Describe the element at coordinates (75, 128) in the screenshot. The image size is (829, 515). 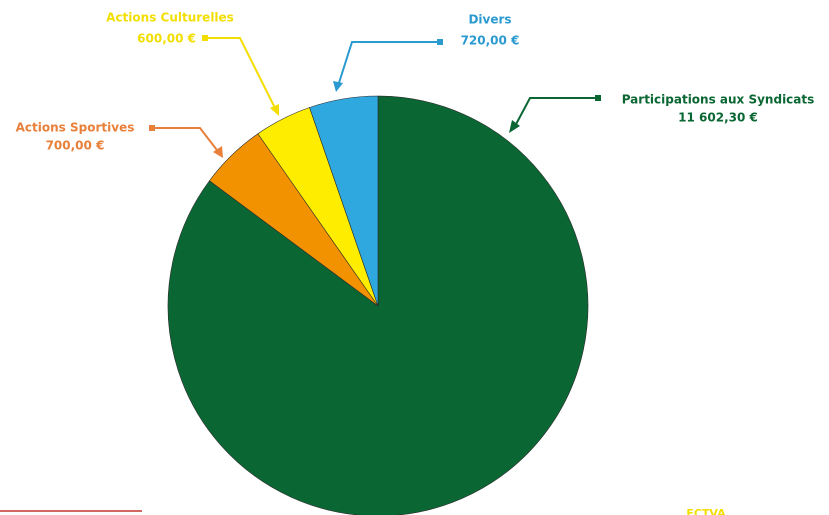
I see `slice-label: Actions Sportives` at that location.